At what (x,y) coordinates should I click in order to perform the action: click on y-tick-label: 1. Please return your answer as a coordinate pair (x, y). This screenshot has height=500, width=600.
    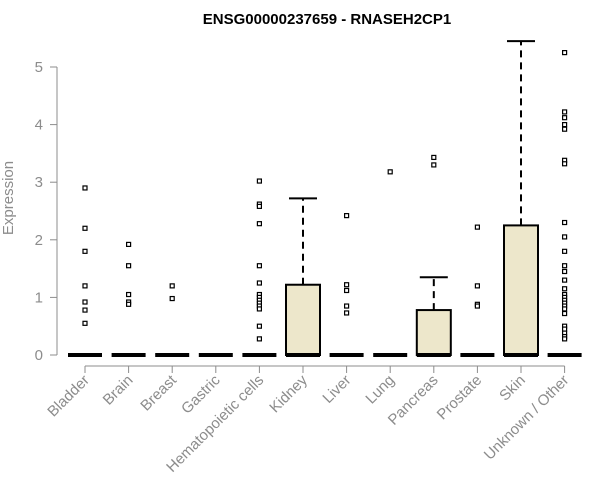
    Looking at the image, I should click on (39, 297).